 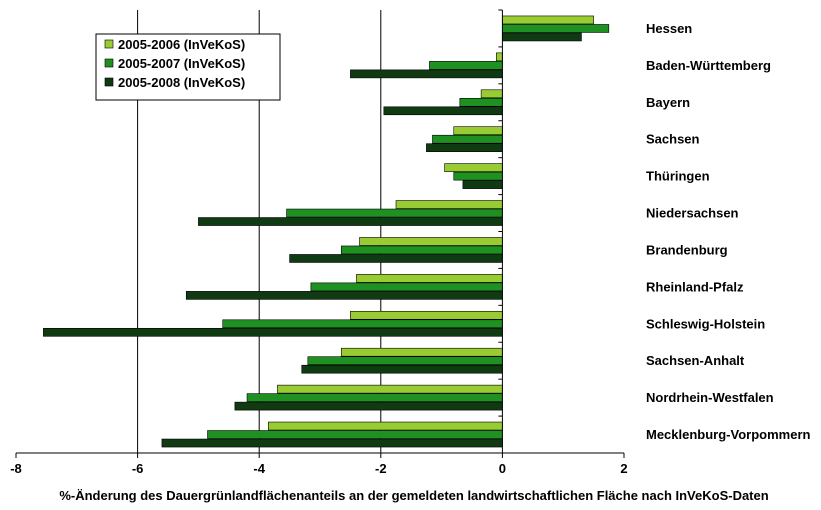 What do you see at coordinates (673, 139) in the screenshot?
I see `category-label: Sachsen` at bounding box center [673, 139].